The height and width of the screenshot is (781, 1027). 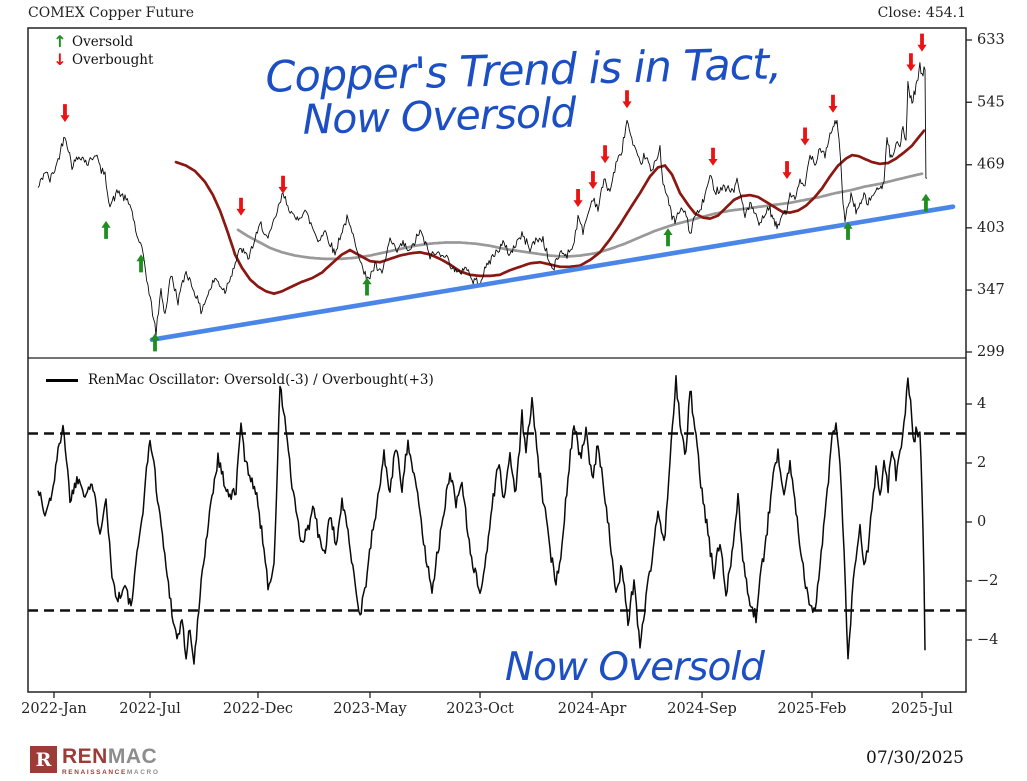 I want to click on date-axis-tick-label: 2022-Jul, so click(x=150, y=709).